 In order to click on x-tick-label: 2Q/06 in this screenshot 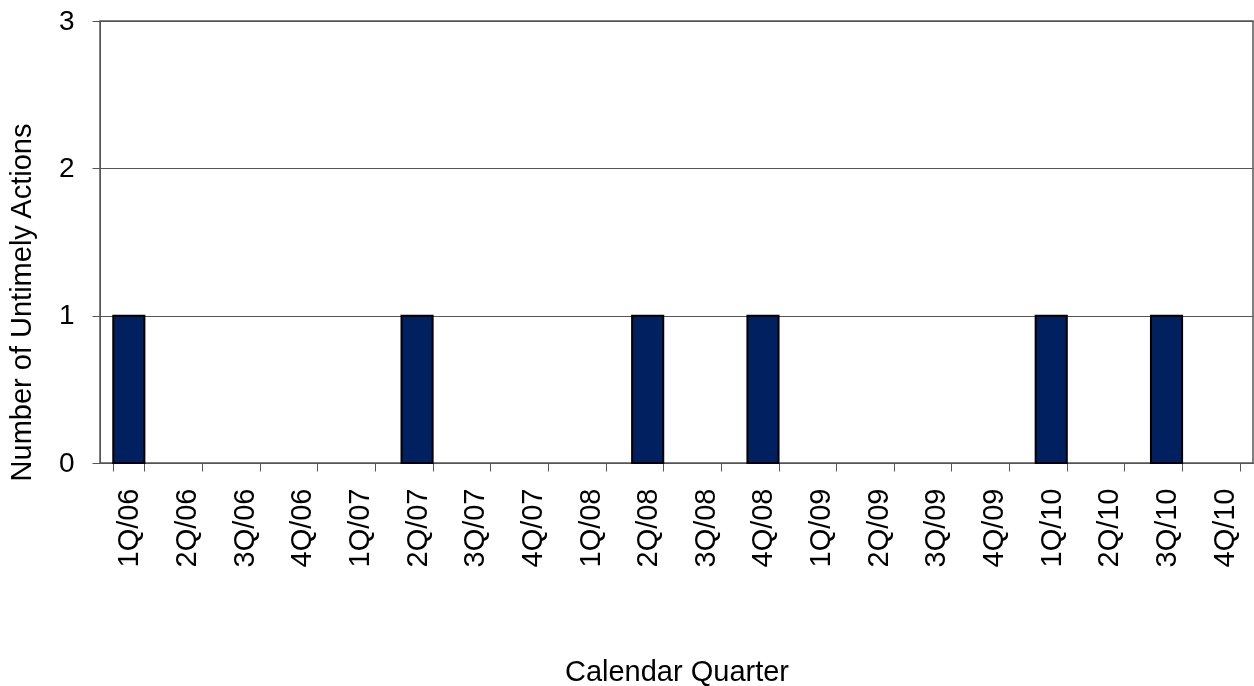, I will do `click(185, 528)`.